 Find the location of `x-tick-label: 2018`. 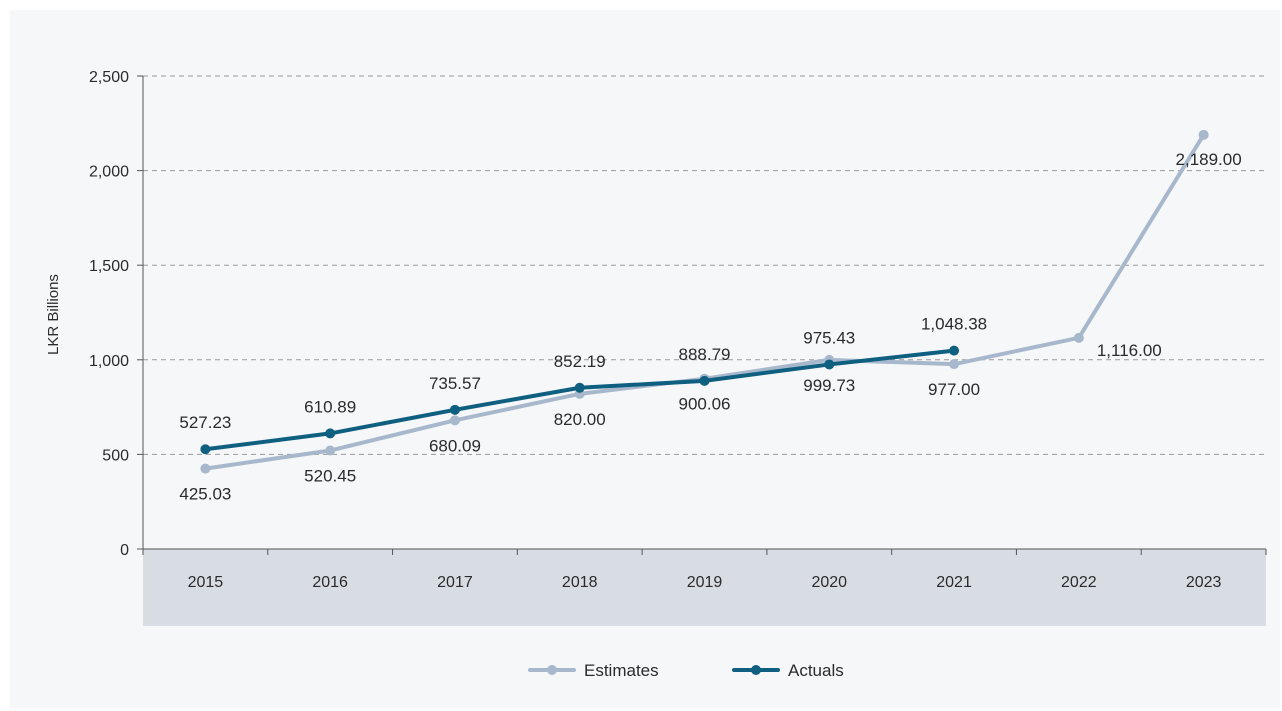

x-tick-label: 2018 is located at coordinates (580, 582).